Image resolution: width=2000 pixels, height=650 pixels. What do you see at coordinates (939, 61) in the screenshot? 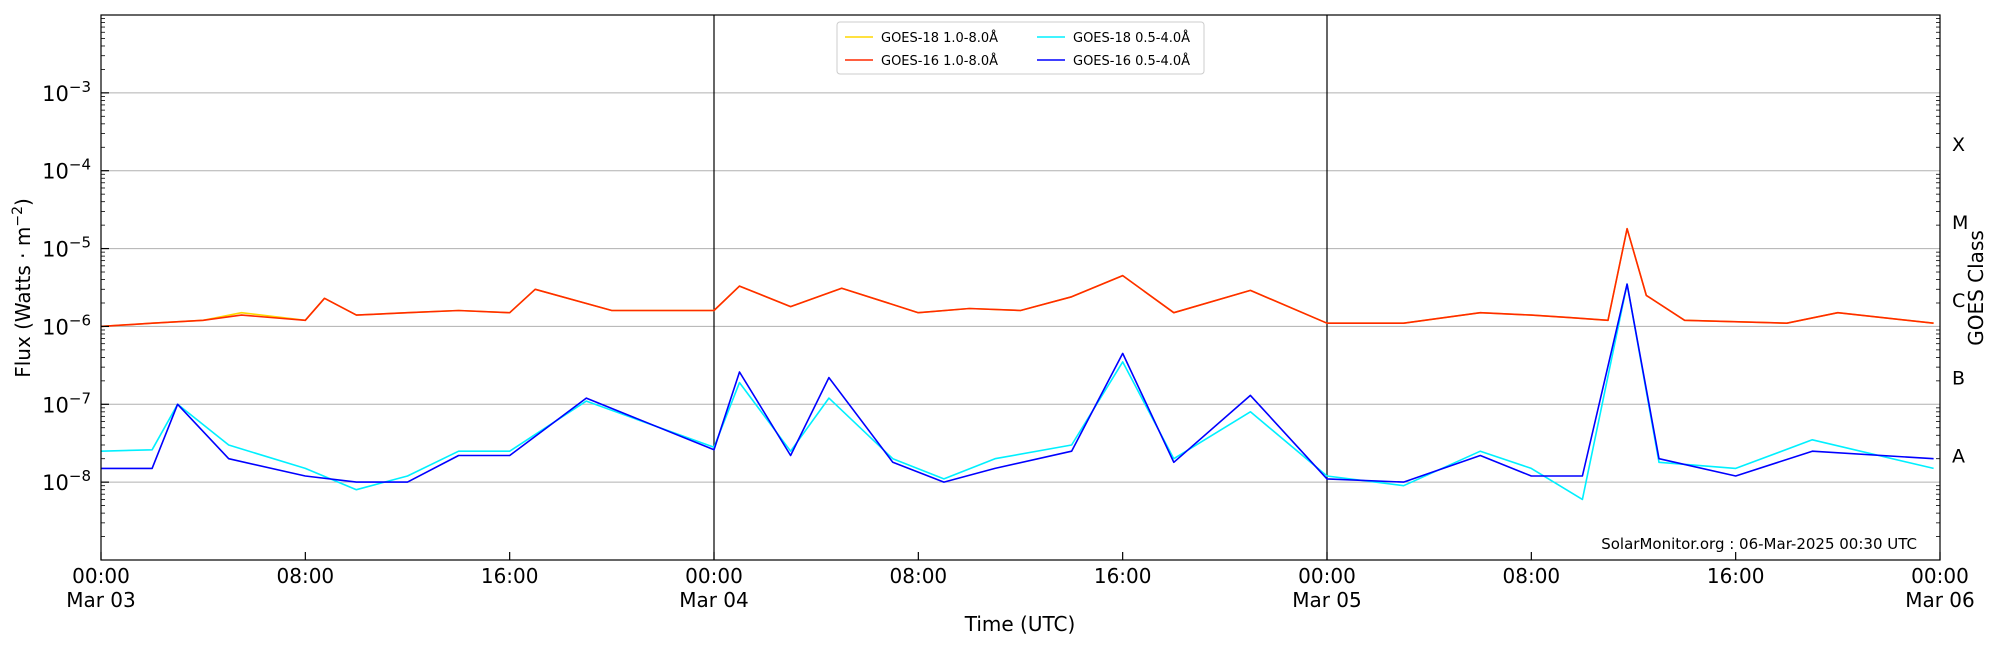
I see `legend-entry-1: GOES-16 1.0-8.0Å` at bounding box center [939, 61].